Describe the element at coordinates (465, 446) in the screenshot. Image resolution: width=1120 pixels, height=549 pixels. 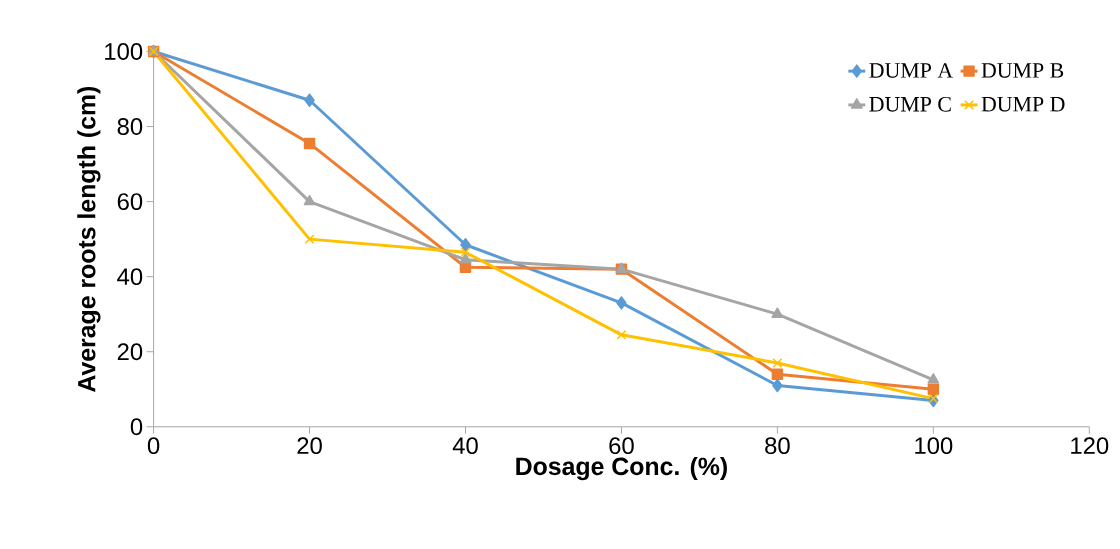
I see `x-tick-label: 40` at that location.